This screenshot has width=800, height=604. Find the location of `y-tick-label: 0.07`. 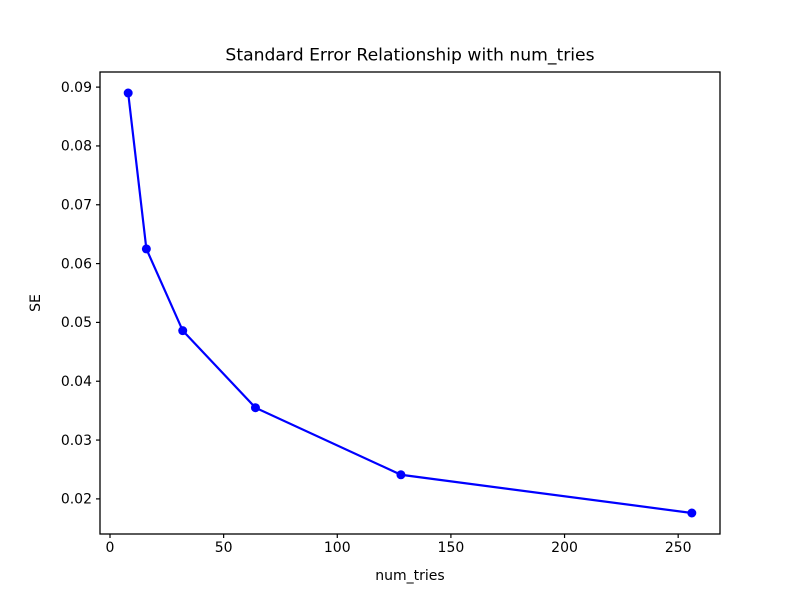

y-tick-label: 0.07 is located at coordinates (76, 205).